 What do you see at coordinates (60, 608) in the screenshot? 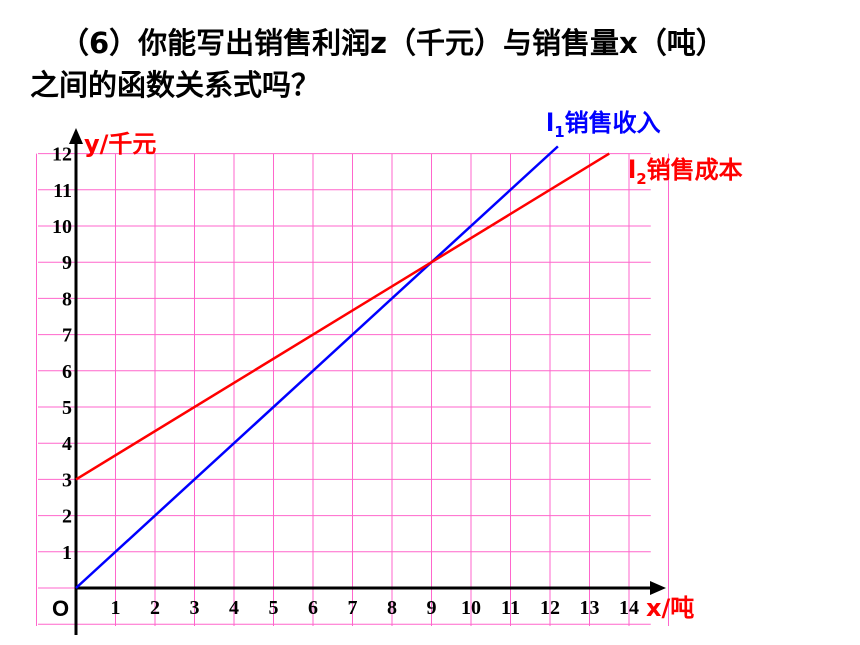
I see `origin-label: O` at bounding box center [60, 608].